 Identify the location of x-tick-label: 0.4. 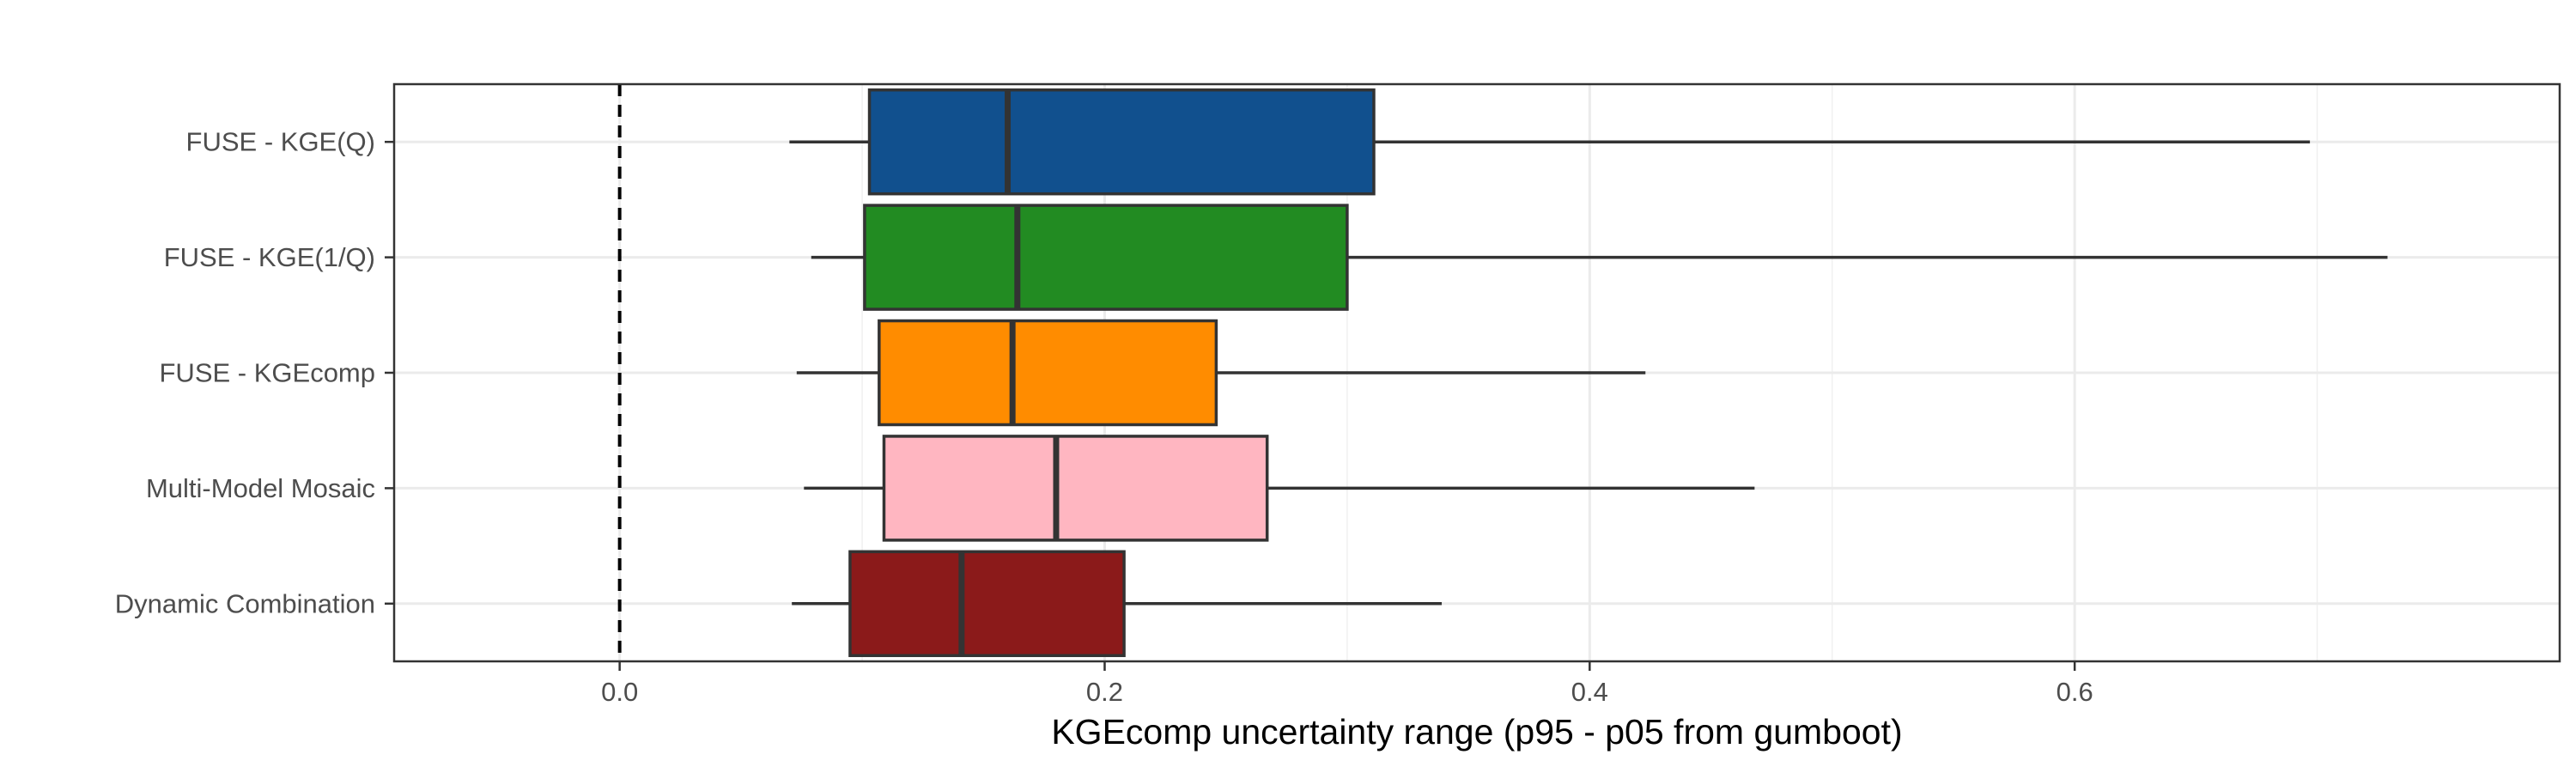
(1590, 692).